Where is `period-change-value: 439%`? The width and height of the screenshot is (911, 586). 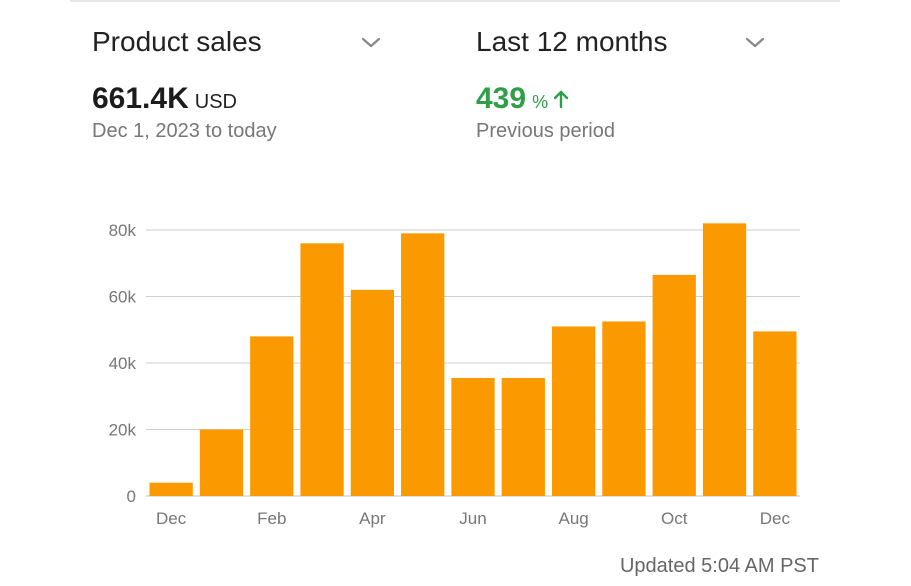 period-change-value: 439% is located at coordinates (523, 99).